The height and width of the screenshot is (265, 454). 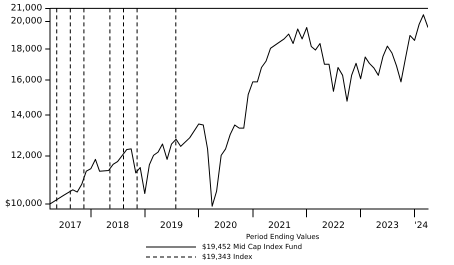 I want to click on y-tick-label: 14,000, so click(x=26, y=115).